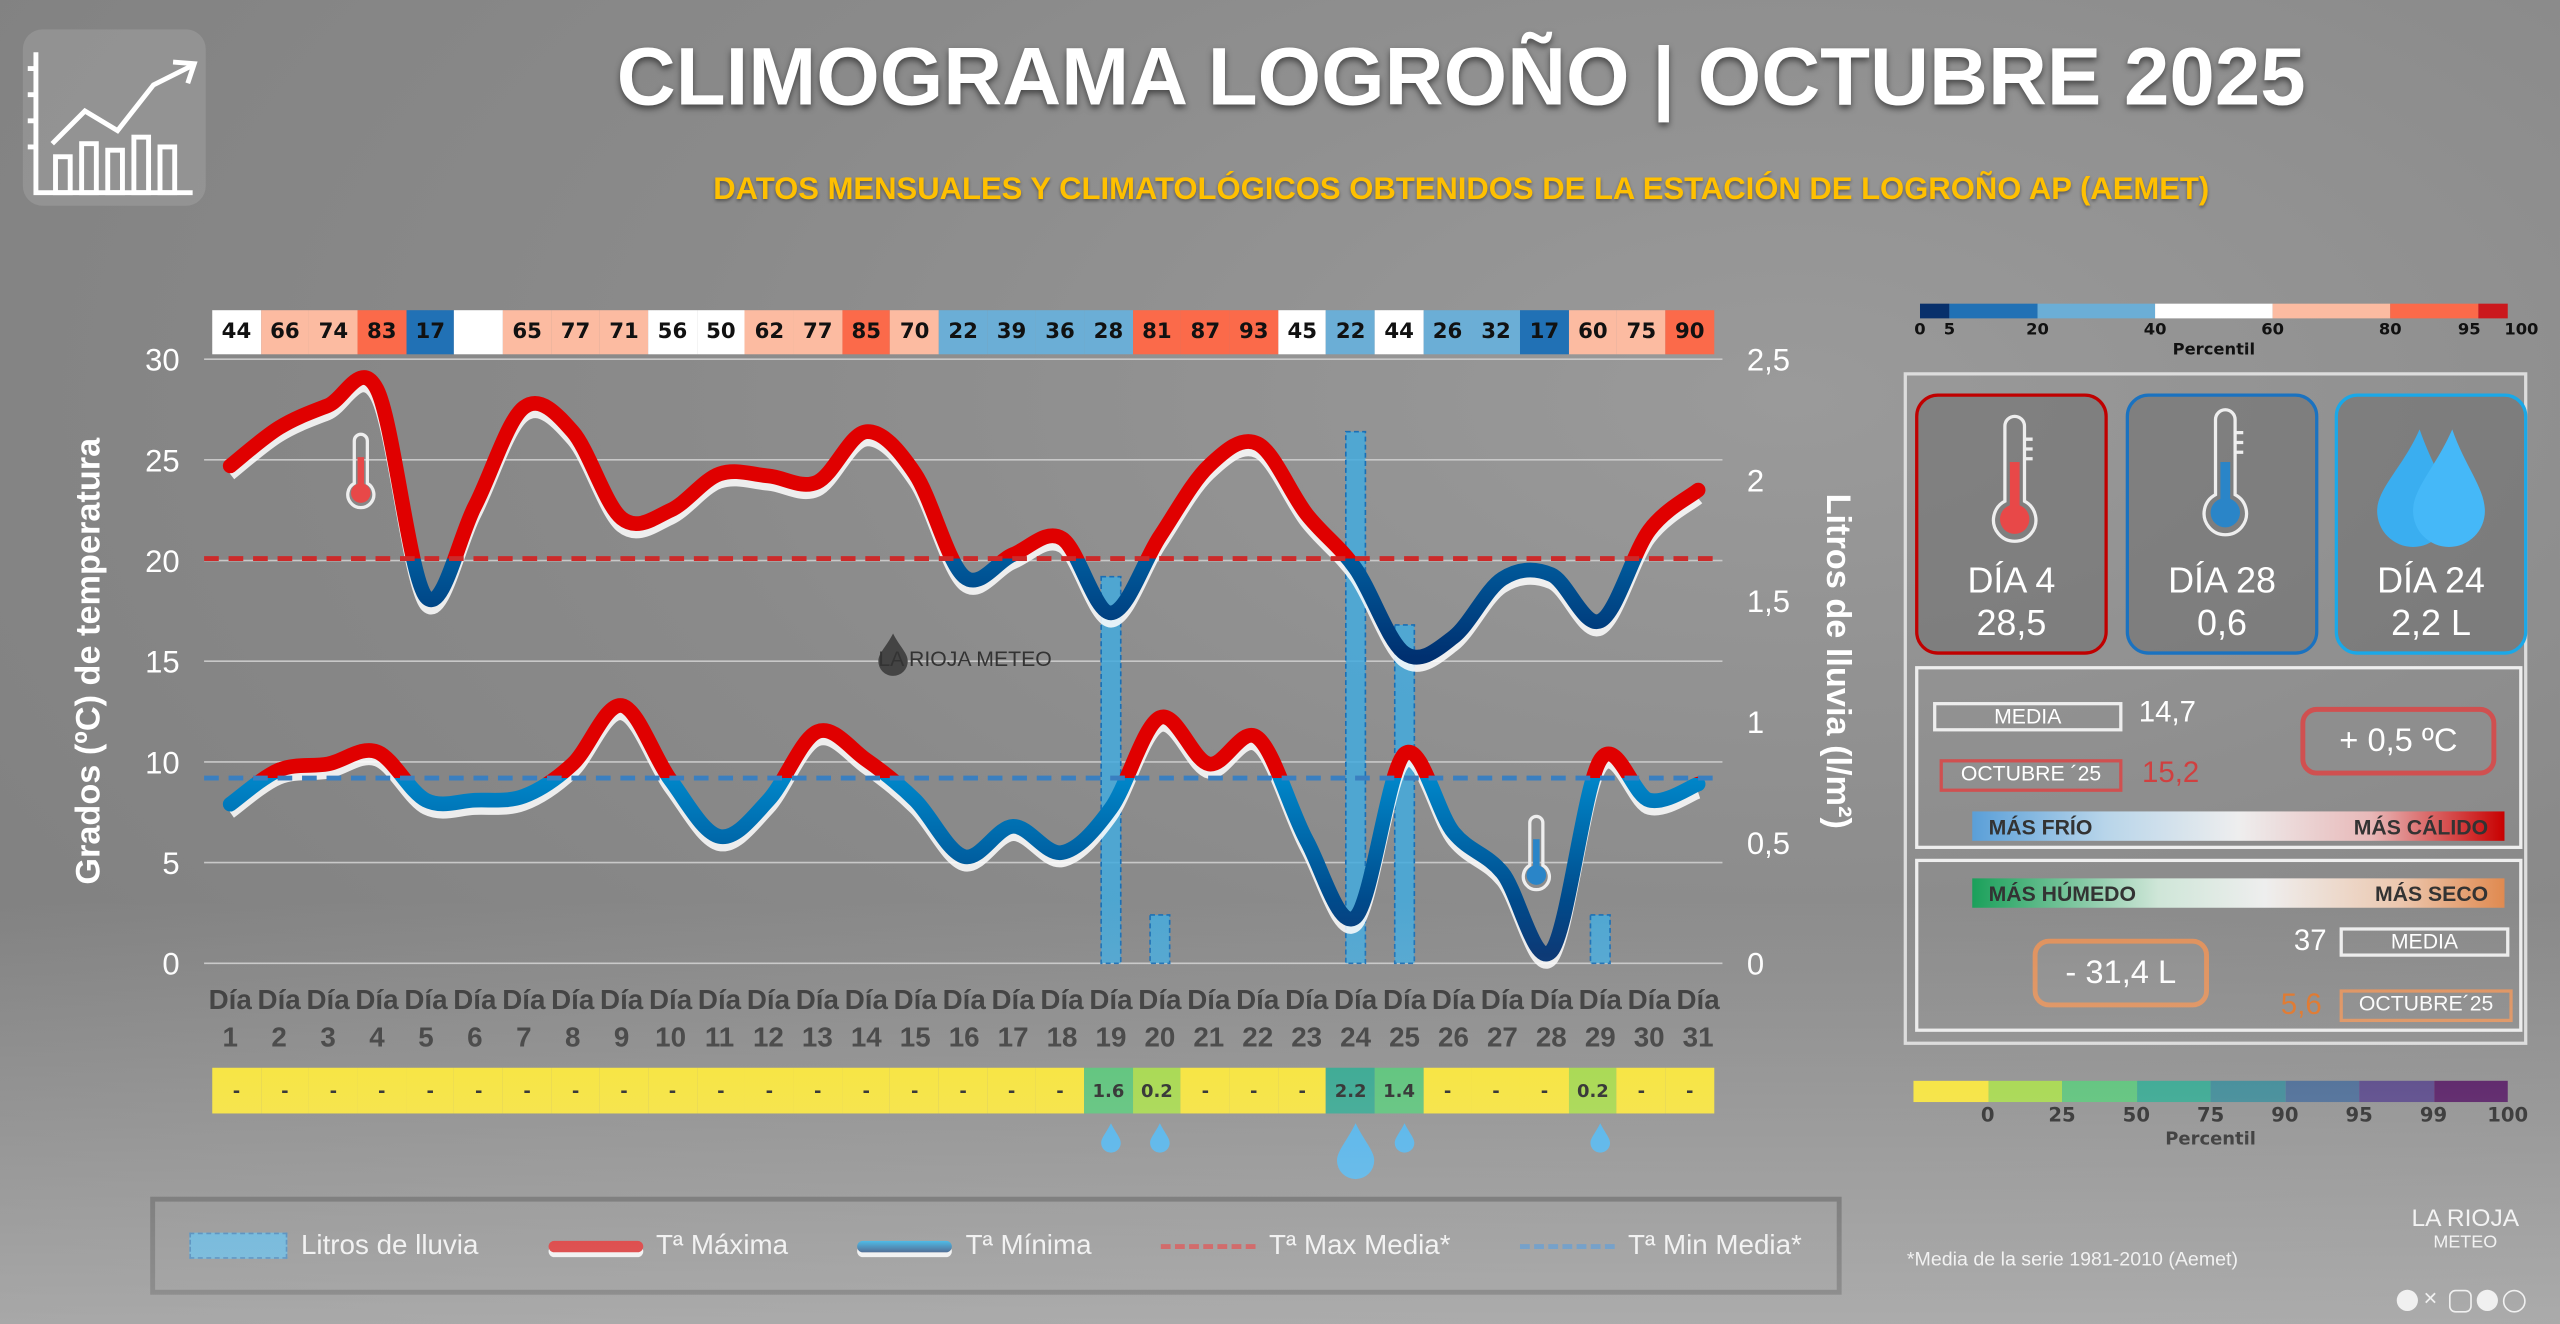 The width and height of the screenshot is (2560, 1324). What do you see at coordinates (1600, 1037) in the screenshot?
I see `x-tick-label: 29` at bounding box center [1600, 1037].